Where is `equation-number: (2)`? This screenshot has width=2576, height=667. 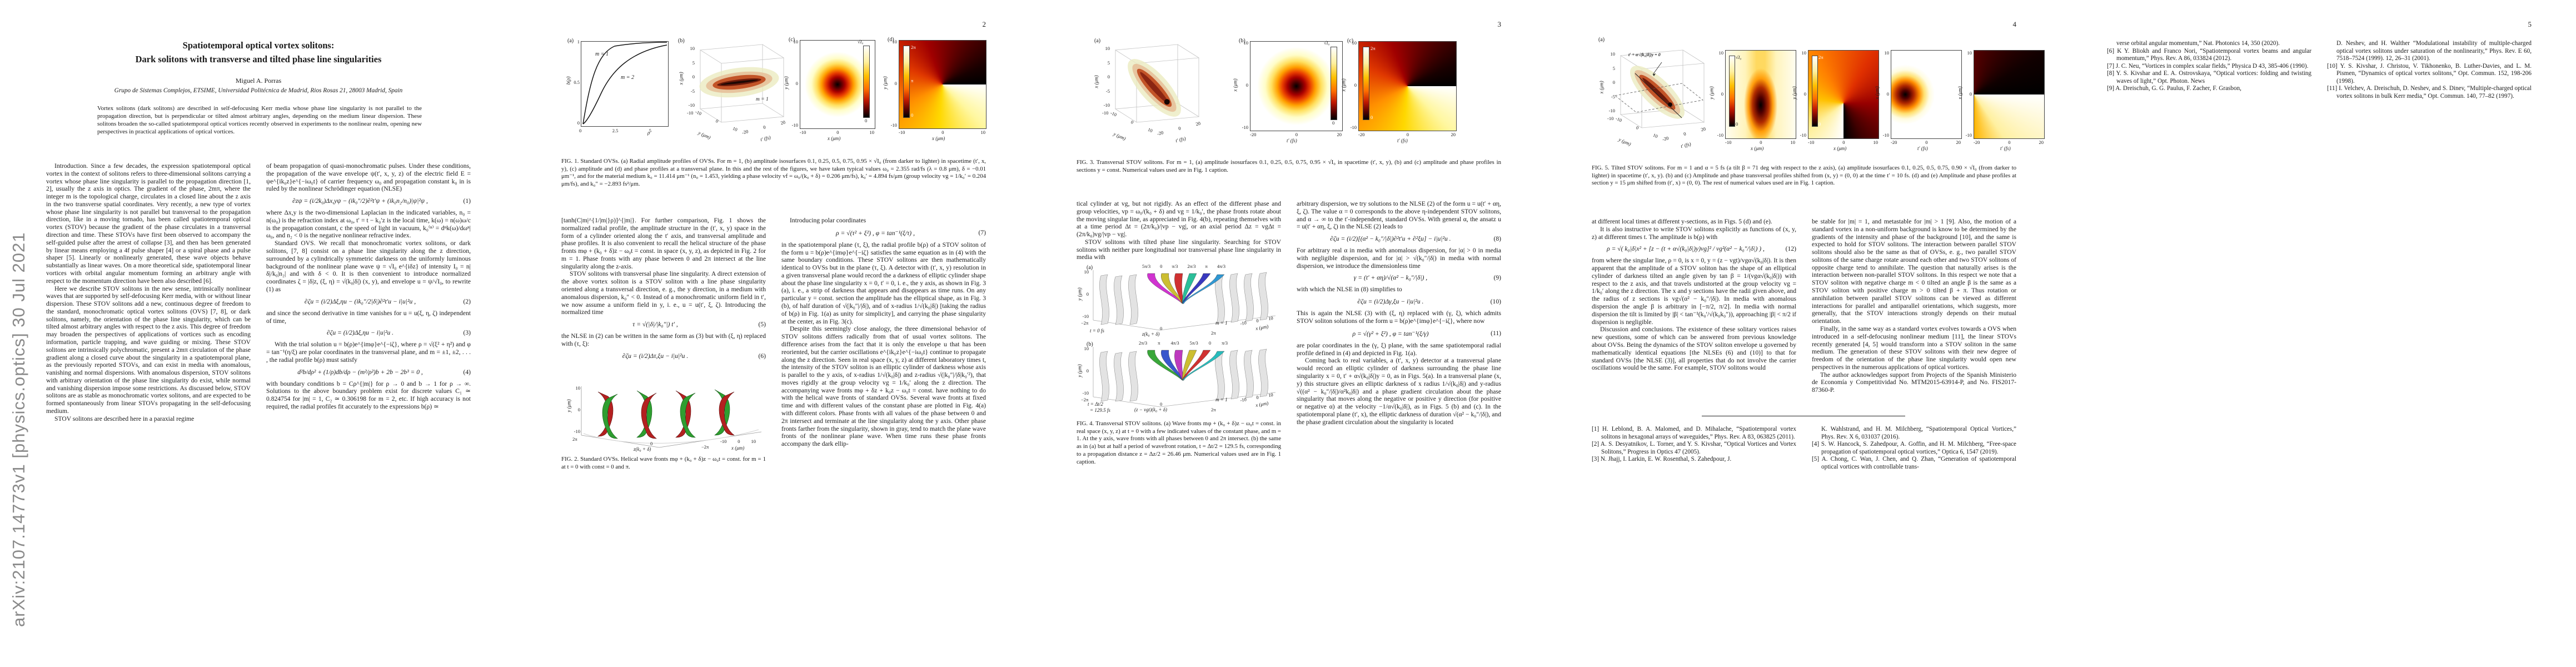 equation-number: (2) is located at coordinates (467, 301).